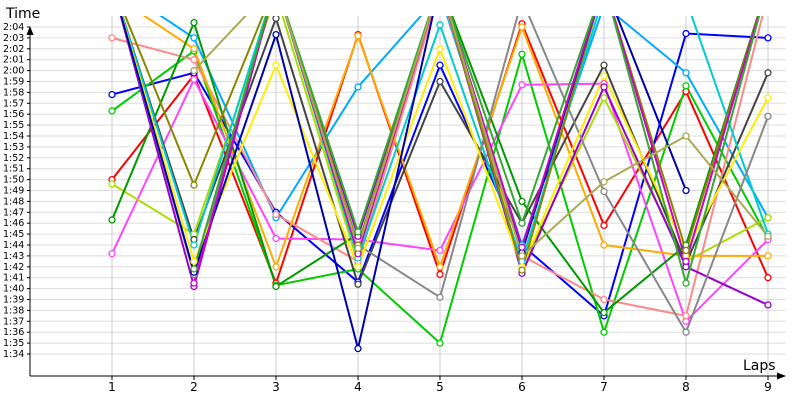  What do you see at coordinates (13, 180) in the screenshot?
I see `y-tick-label: 1:50` at bounding box center [13, 180].